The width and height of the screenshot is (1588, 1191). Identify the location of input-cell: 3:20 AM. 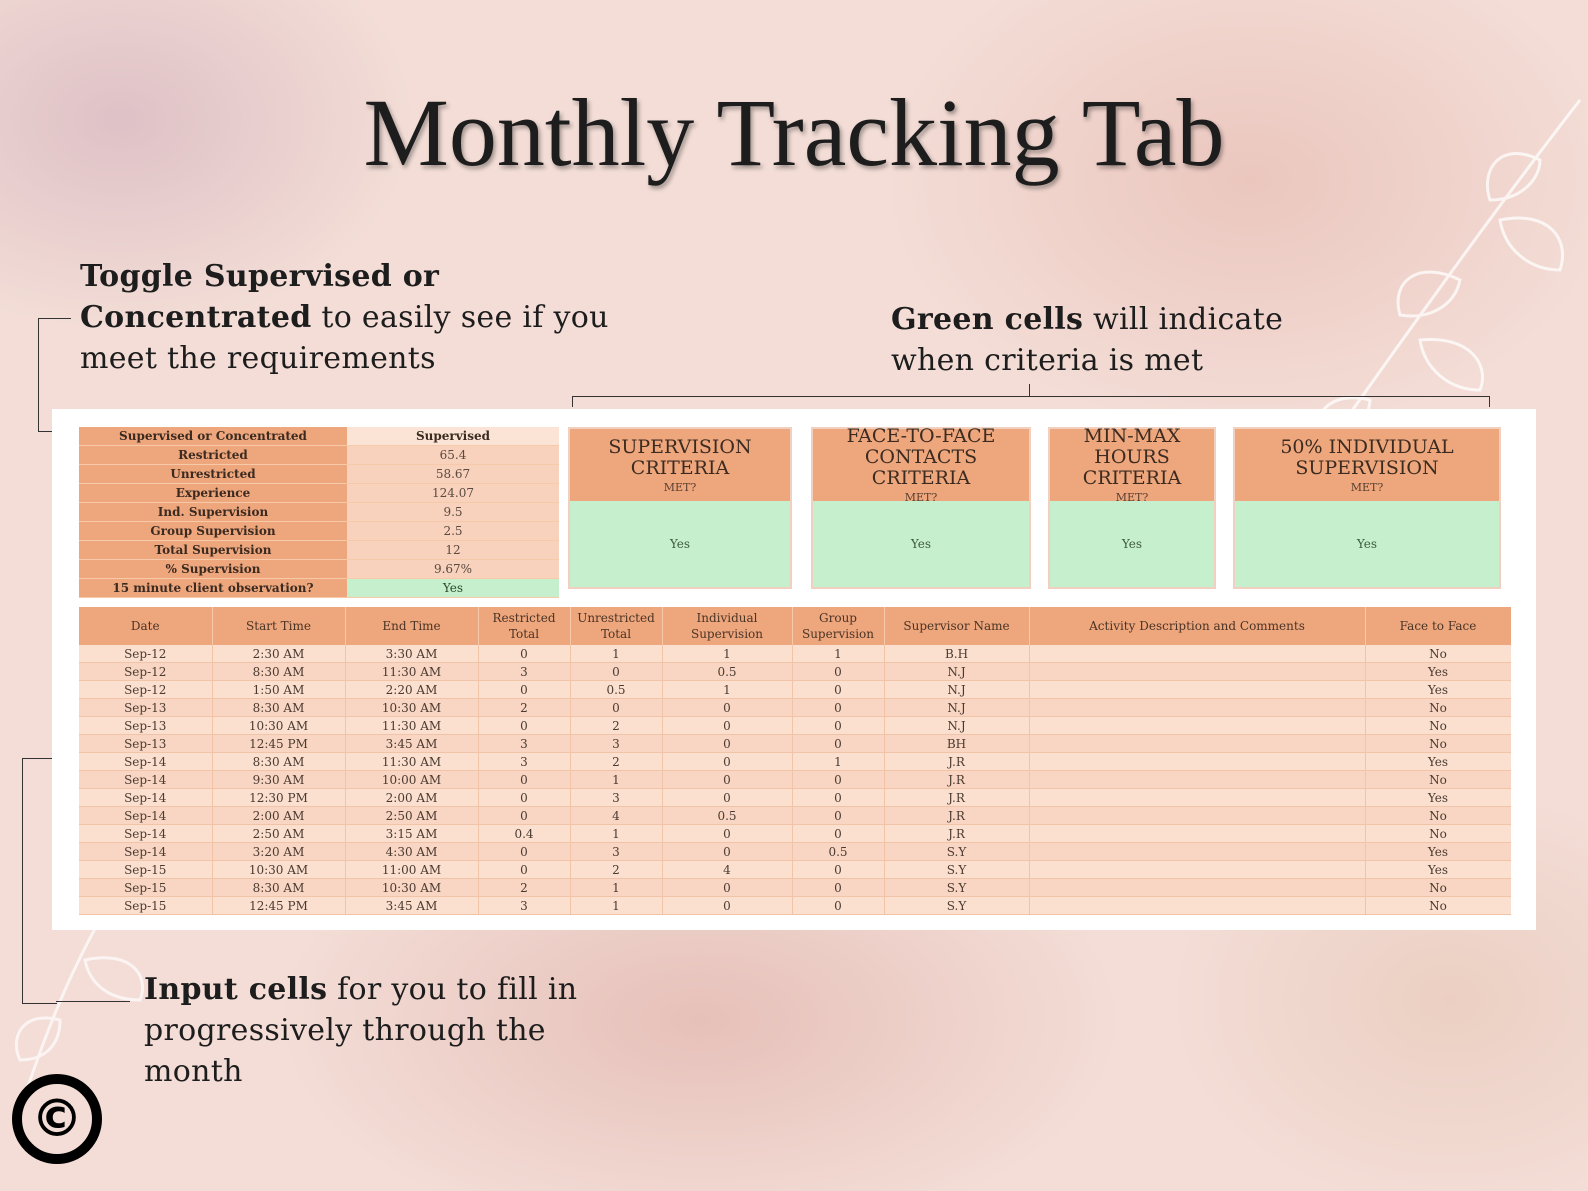
(279, 851).